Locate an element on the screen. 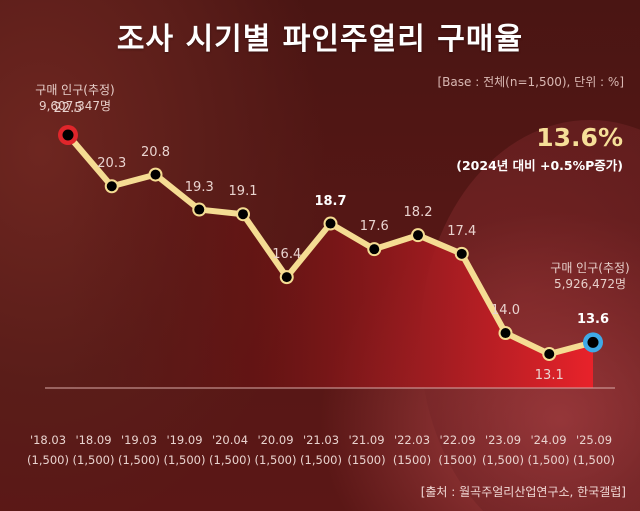 This screenshot has width=640, height=511. x-tick-period: '18.09 is located at coordinates (93, 440).